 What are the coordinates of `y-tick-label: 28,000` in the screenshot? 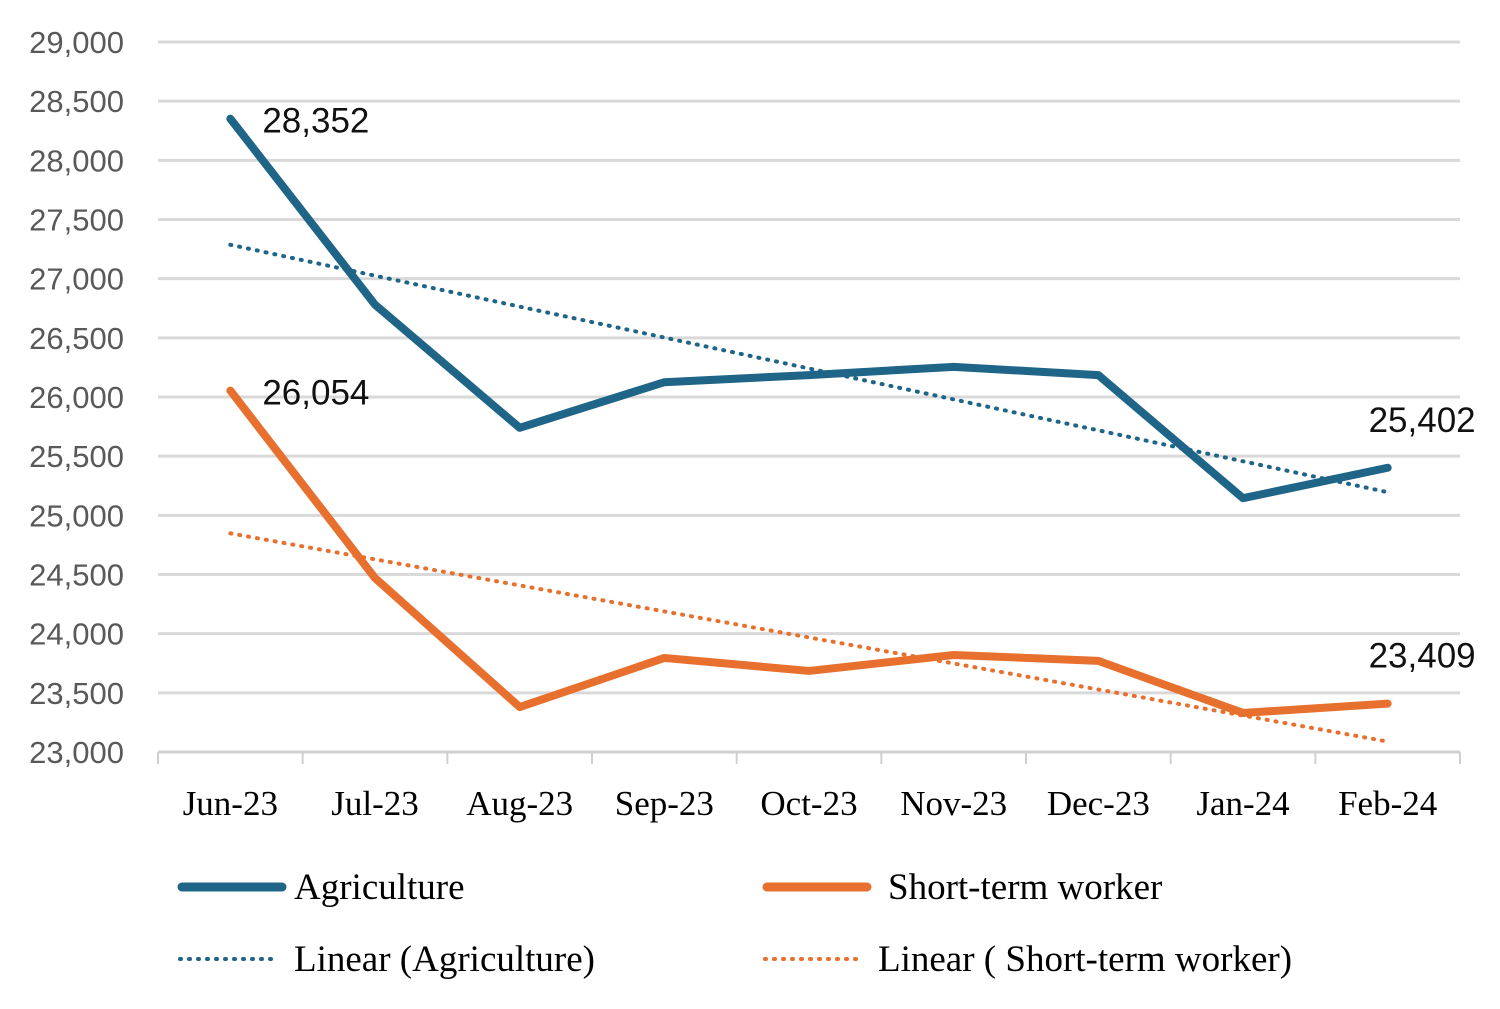 It's located at (76, 160).